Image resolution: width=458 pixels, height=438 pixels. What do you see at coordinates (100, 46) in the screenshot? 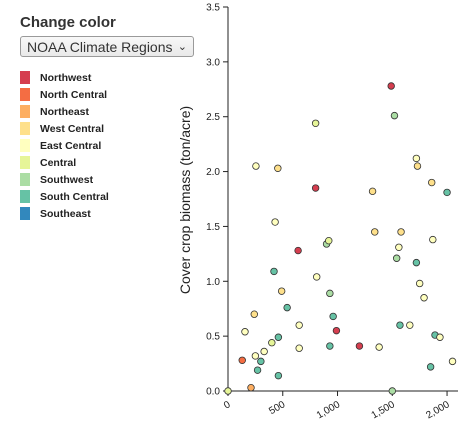
I see `color-by-selected-value: NOAA Climate Regions` at bounding box center [100, 46].